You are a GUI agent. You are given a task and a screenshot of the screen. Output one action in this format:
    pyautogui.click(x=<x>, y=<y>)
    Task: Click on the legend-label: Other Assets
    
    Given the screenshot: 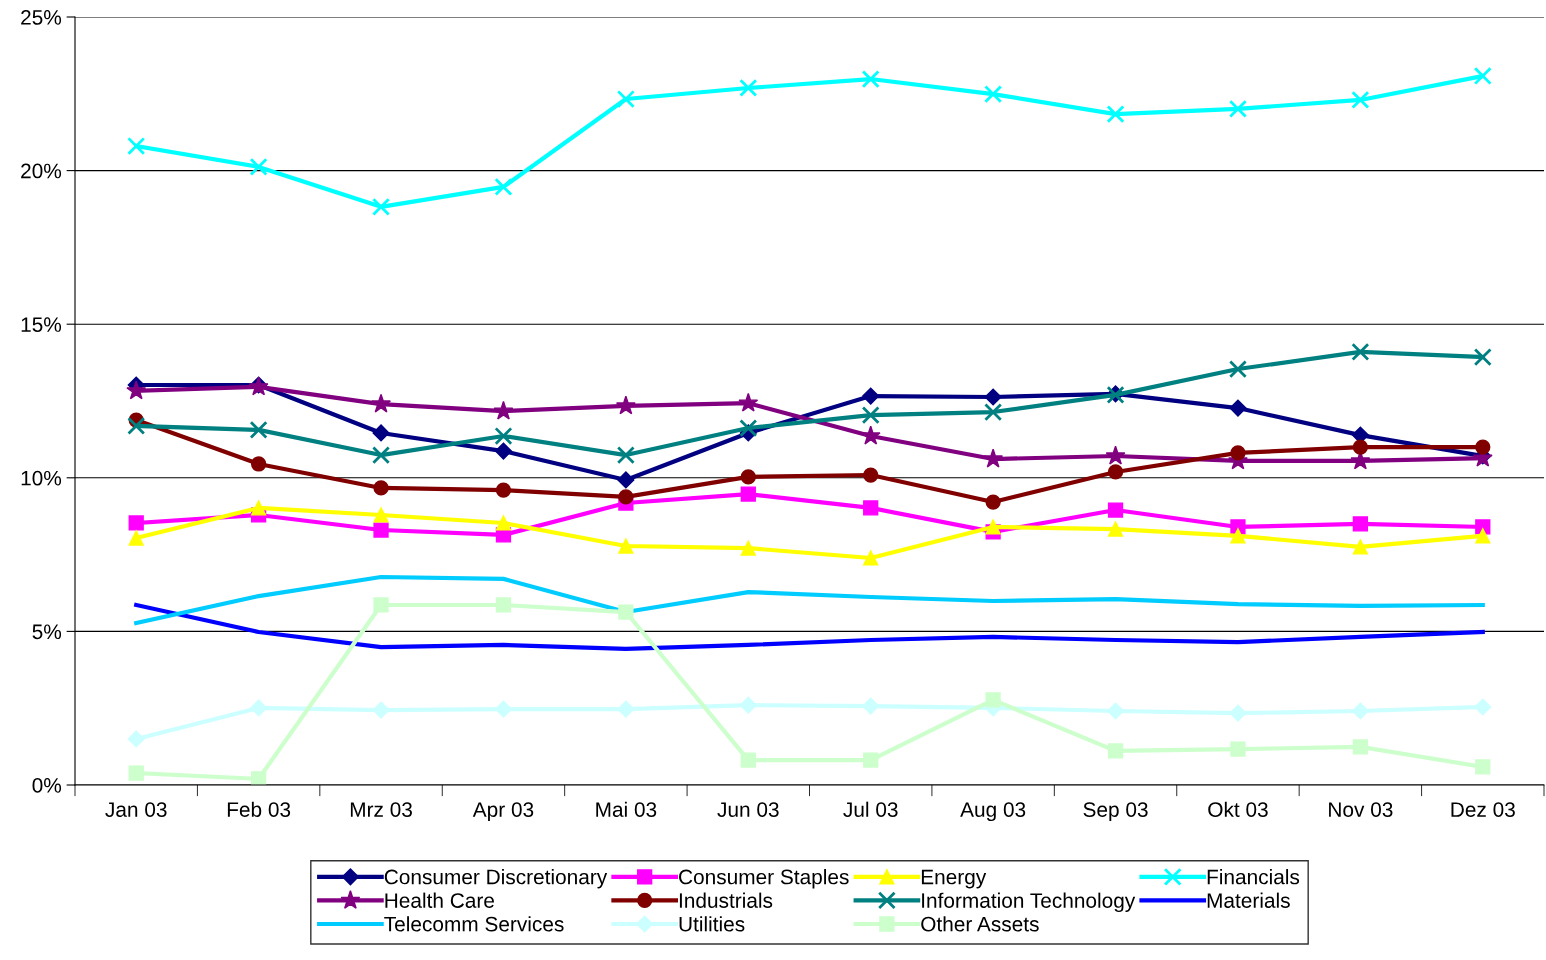 What is the action you would take?
    pyautogui.click(x=980, y=924)
    